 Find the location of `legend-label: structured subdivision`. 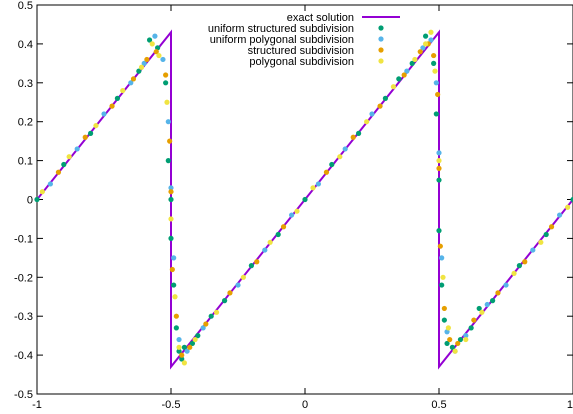

legend-label: structured subdivision is located at coordinates (301, 51).